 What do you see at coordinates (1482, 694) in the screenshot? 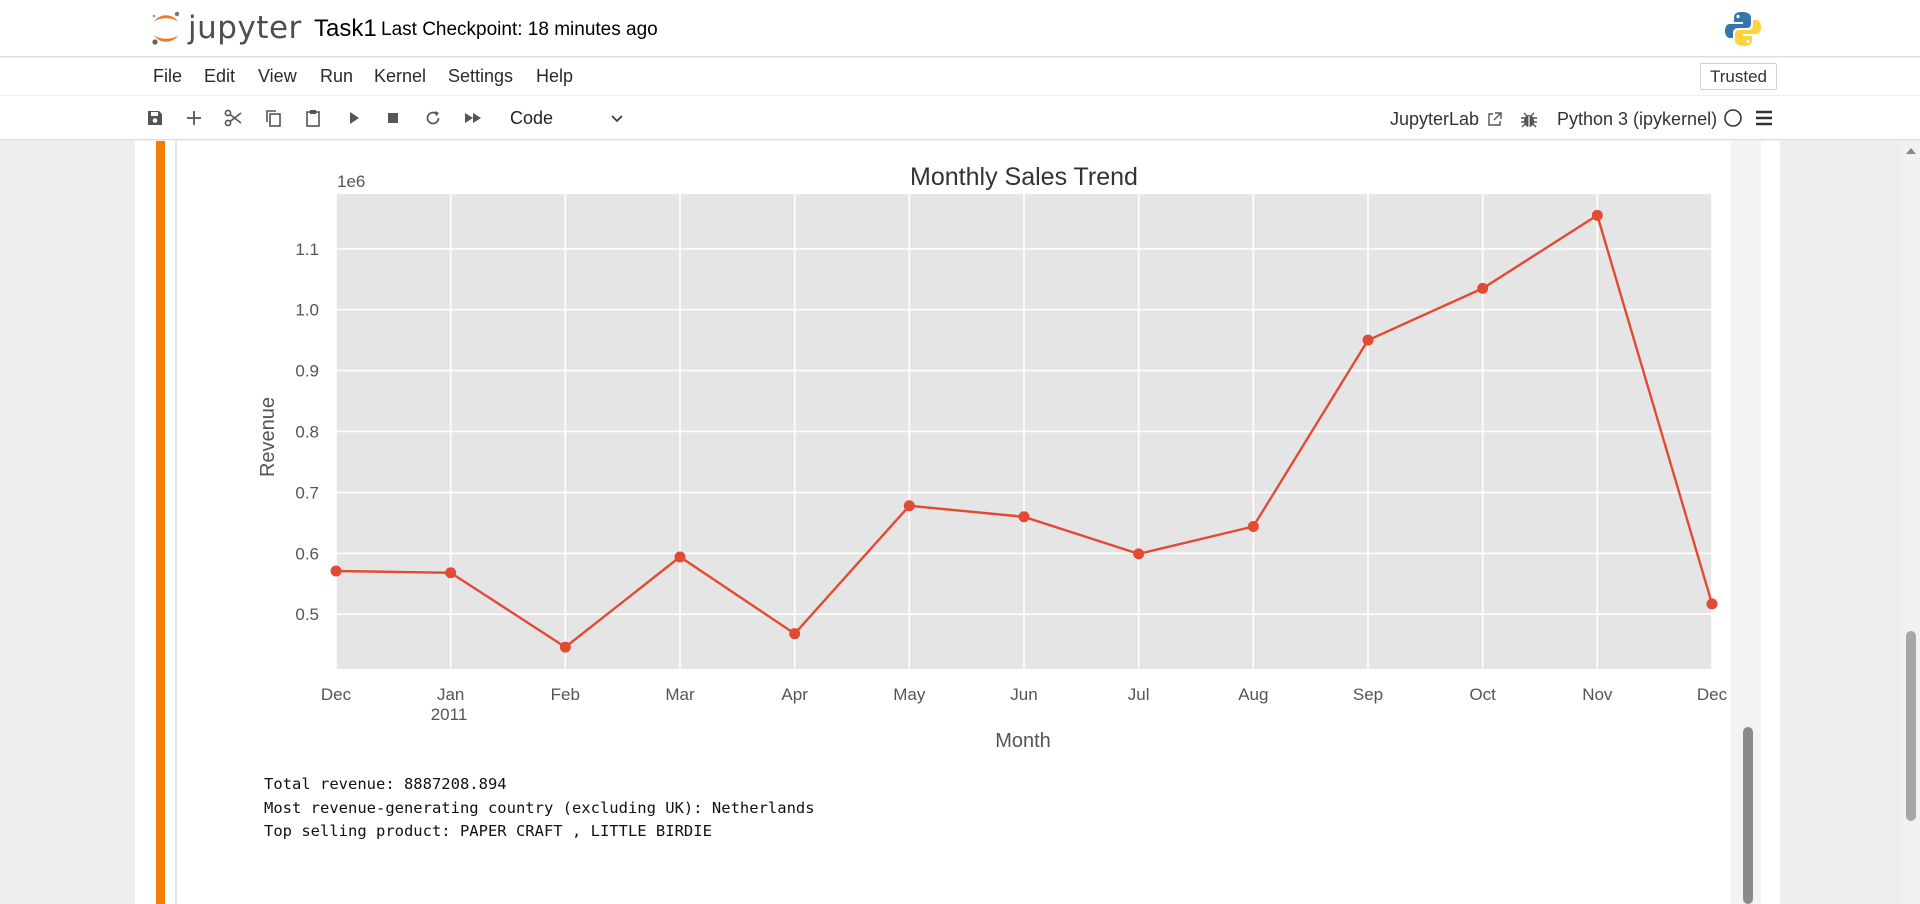
I see `x-tick-label: Oct` at bounding box center [1482, 694].